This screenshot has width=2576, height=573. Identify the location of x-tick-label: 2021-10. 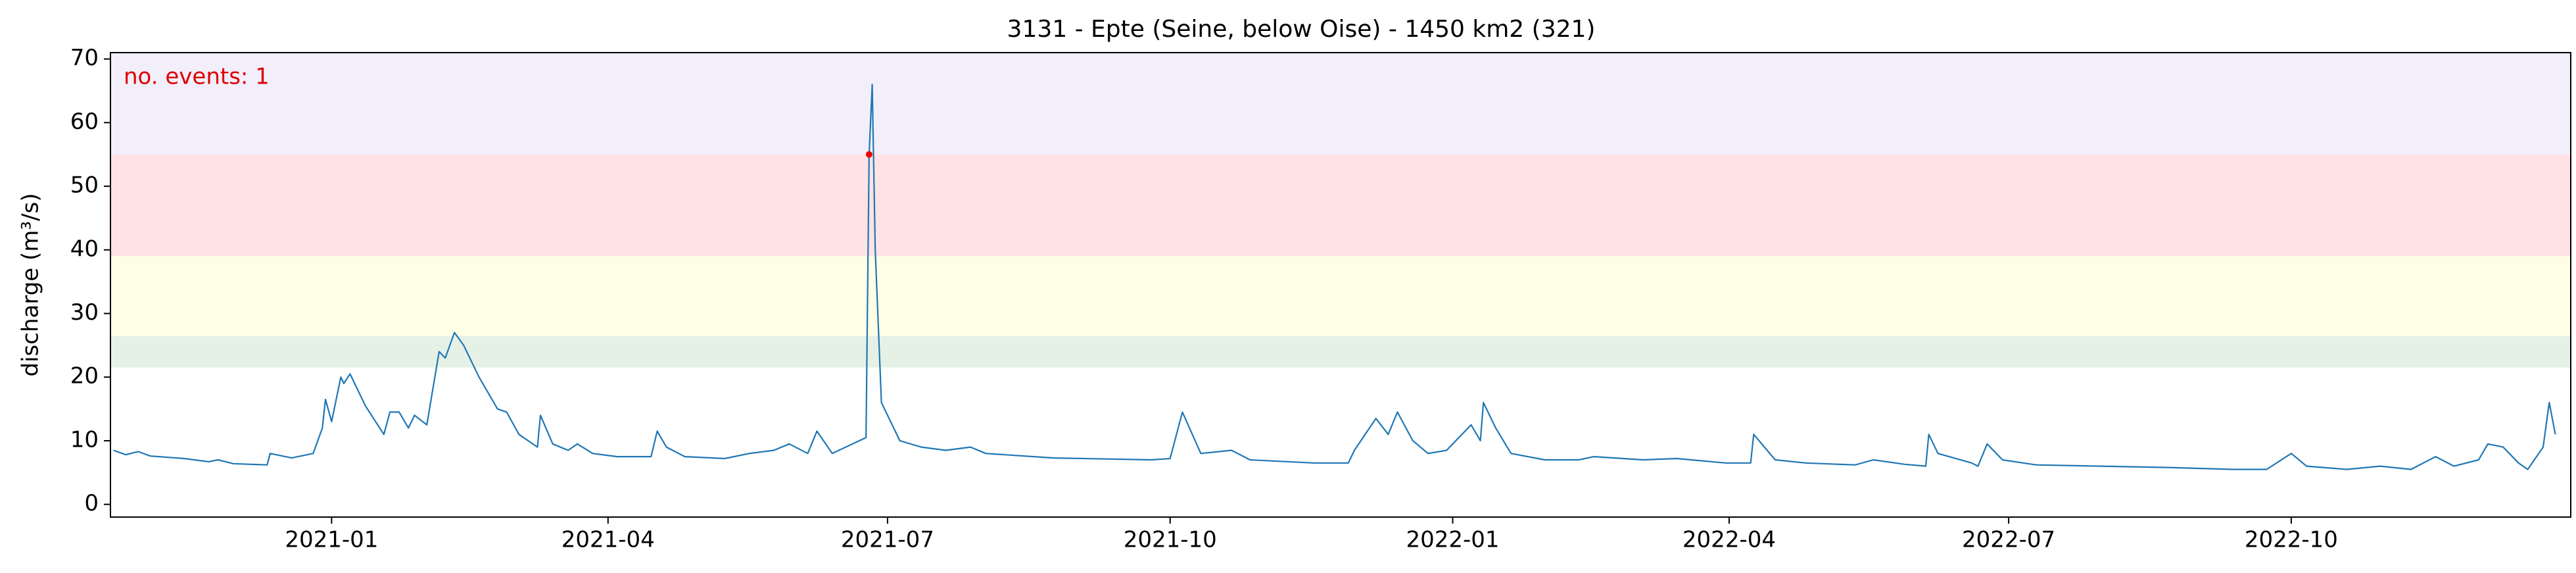
(1170, 540).